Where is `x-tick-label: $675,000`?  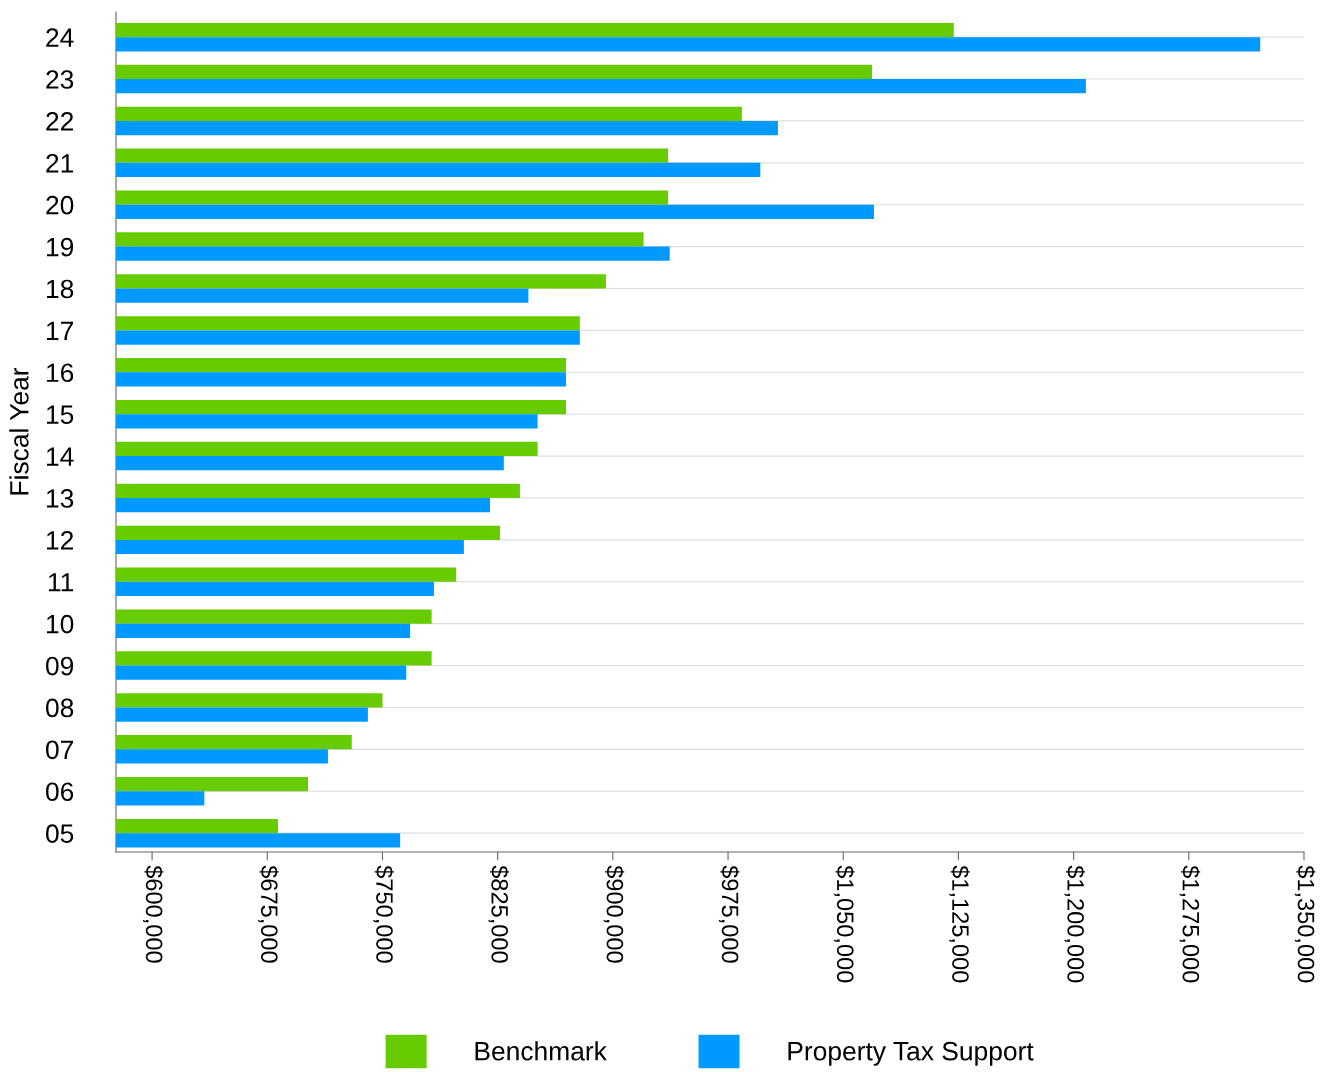
x-tick-label: $675,000 is located at coordinates (268, 914).